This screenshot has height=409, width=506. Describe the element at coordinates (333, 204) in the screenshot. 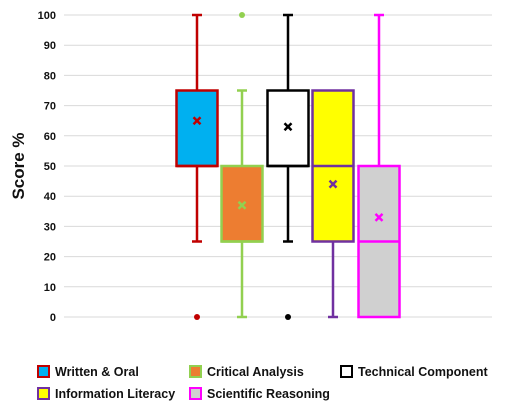

I see `box-information-literacy` at that location.